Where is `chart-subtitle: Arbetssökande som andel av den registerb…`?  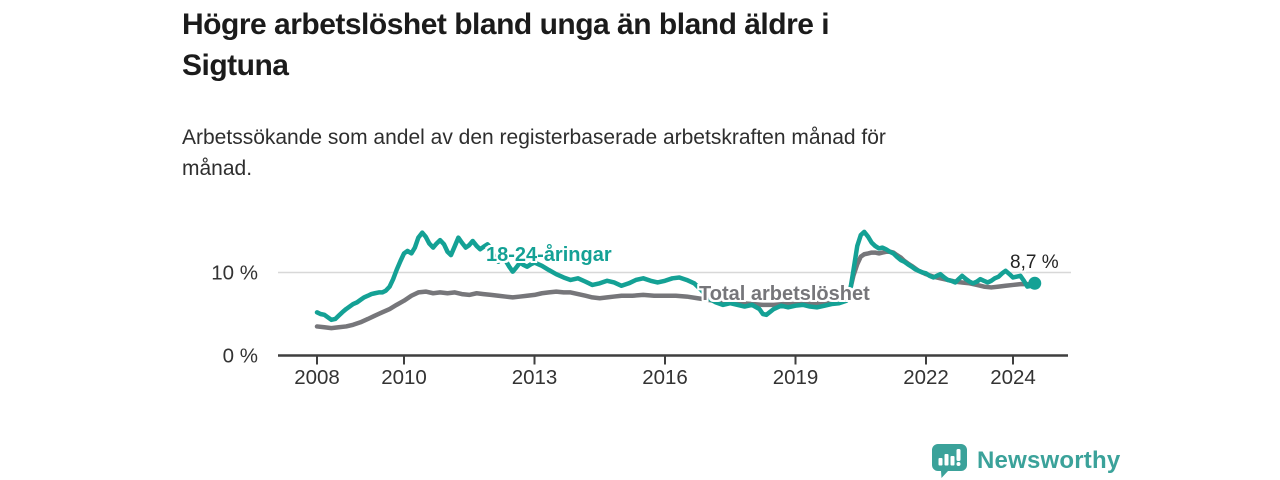
chart-subtitle: Arbetssökande som andel av den registerb… is located at coordinates (534, 153).